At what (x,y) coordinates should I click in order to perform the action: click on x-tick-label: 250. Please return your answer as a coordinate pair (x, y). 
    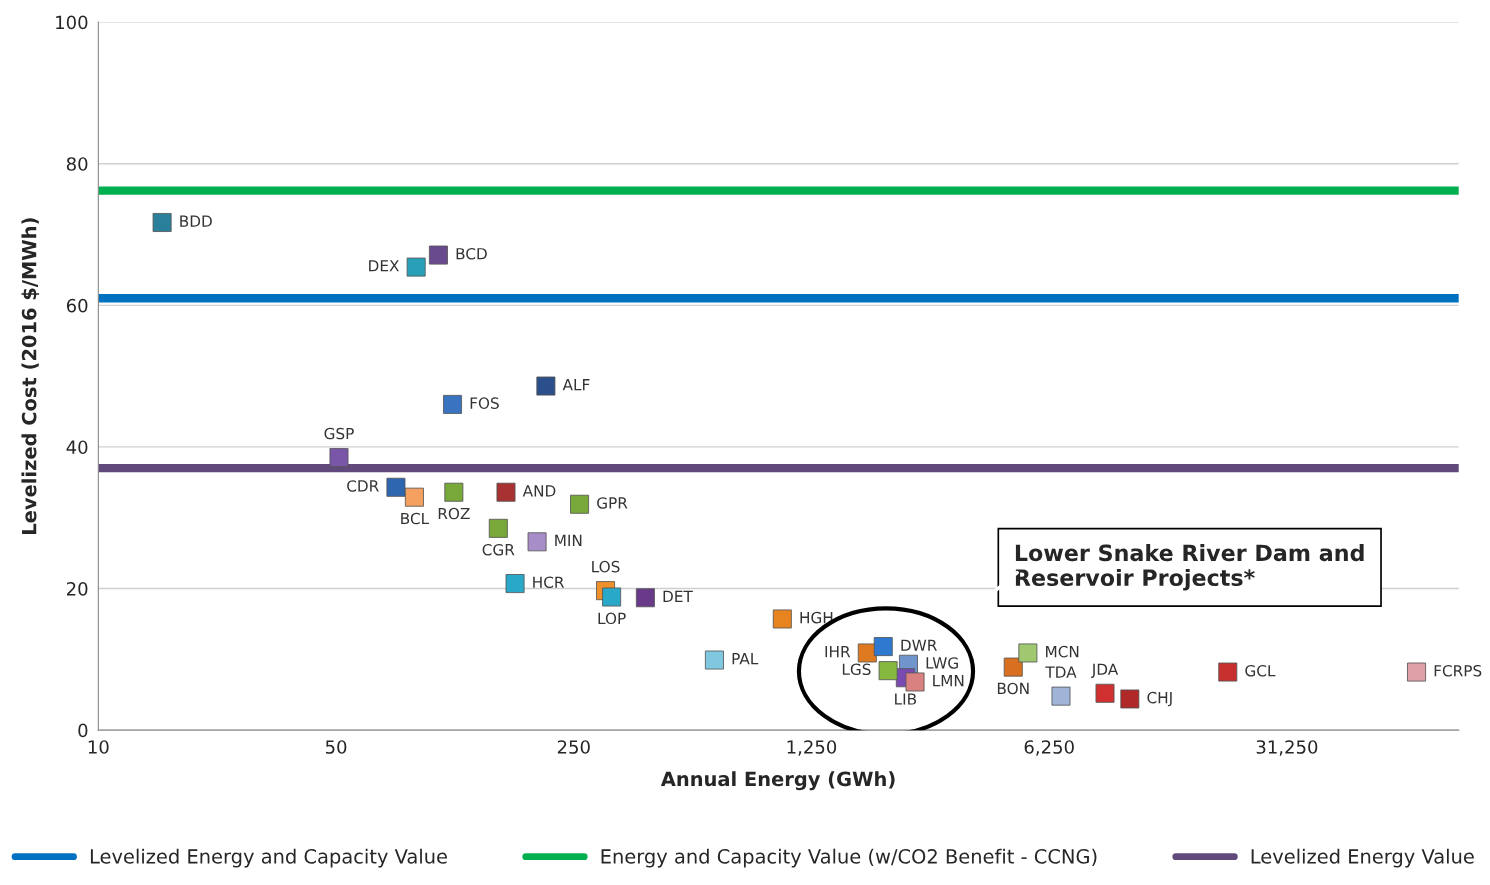
    Looking at the image, I should click on (573, 747).